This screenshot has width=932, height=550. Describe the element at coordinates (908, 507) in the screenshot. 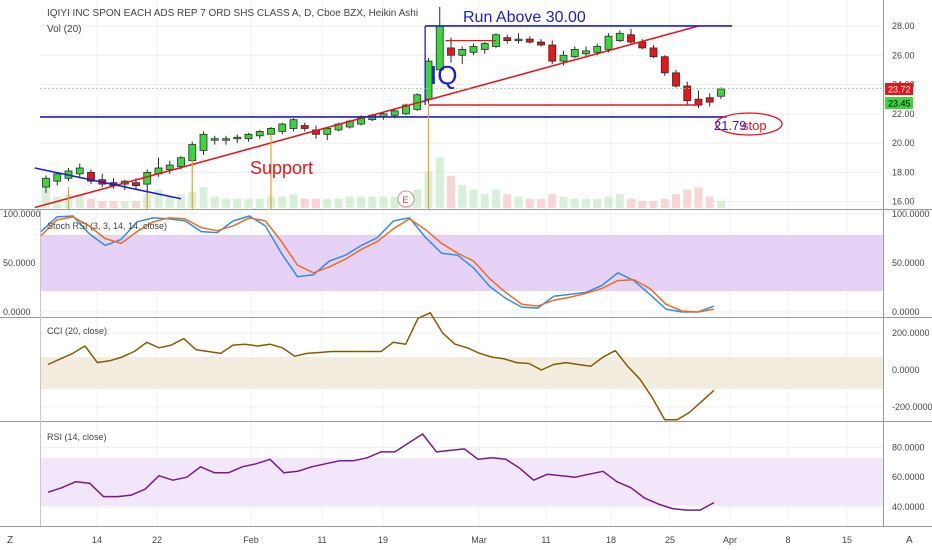

I see `indicator-tick-label: 40.0000` at that location.